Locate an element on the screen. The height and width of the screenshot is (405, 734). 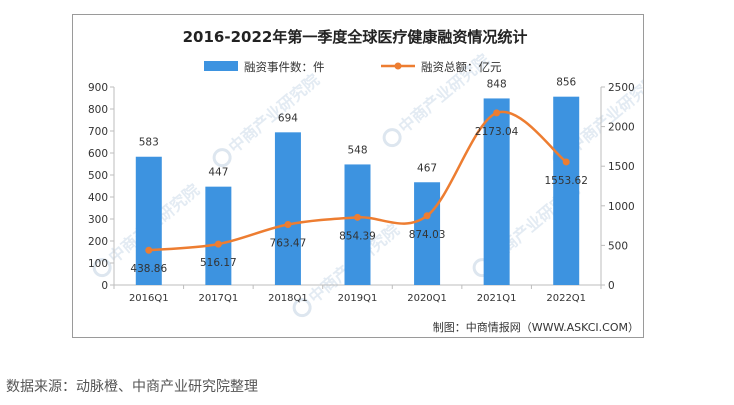
right-tick-label: 1000 is located at coordinates (621, 207).